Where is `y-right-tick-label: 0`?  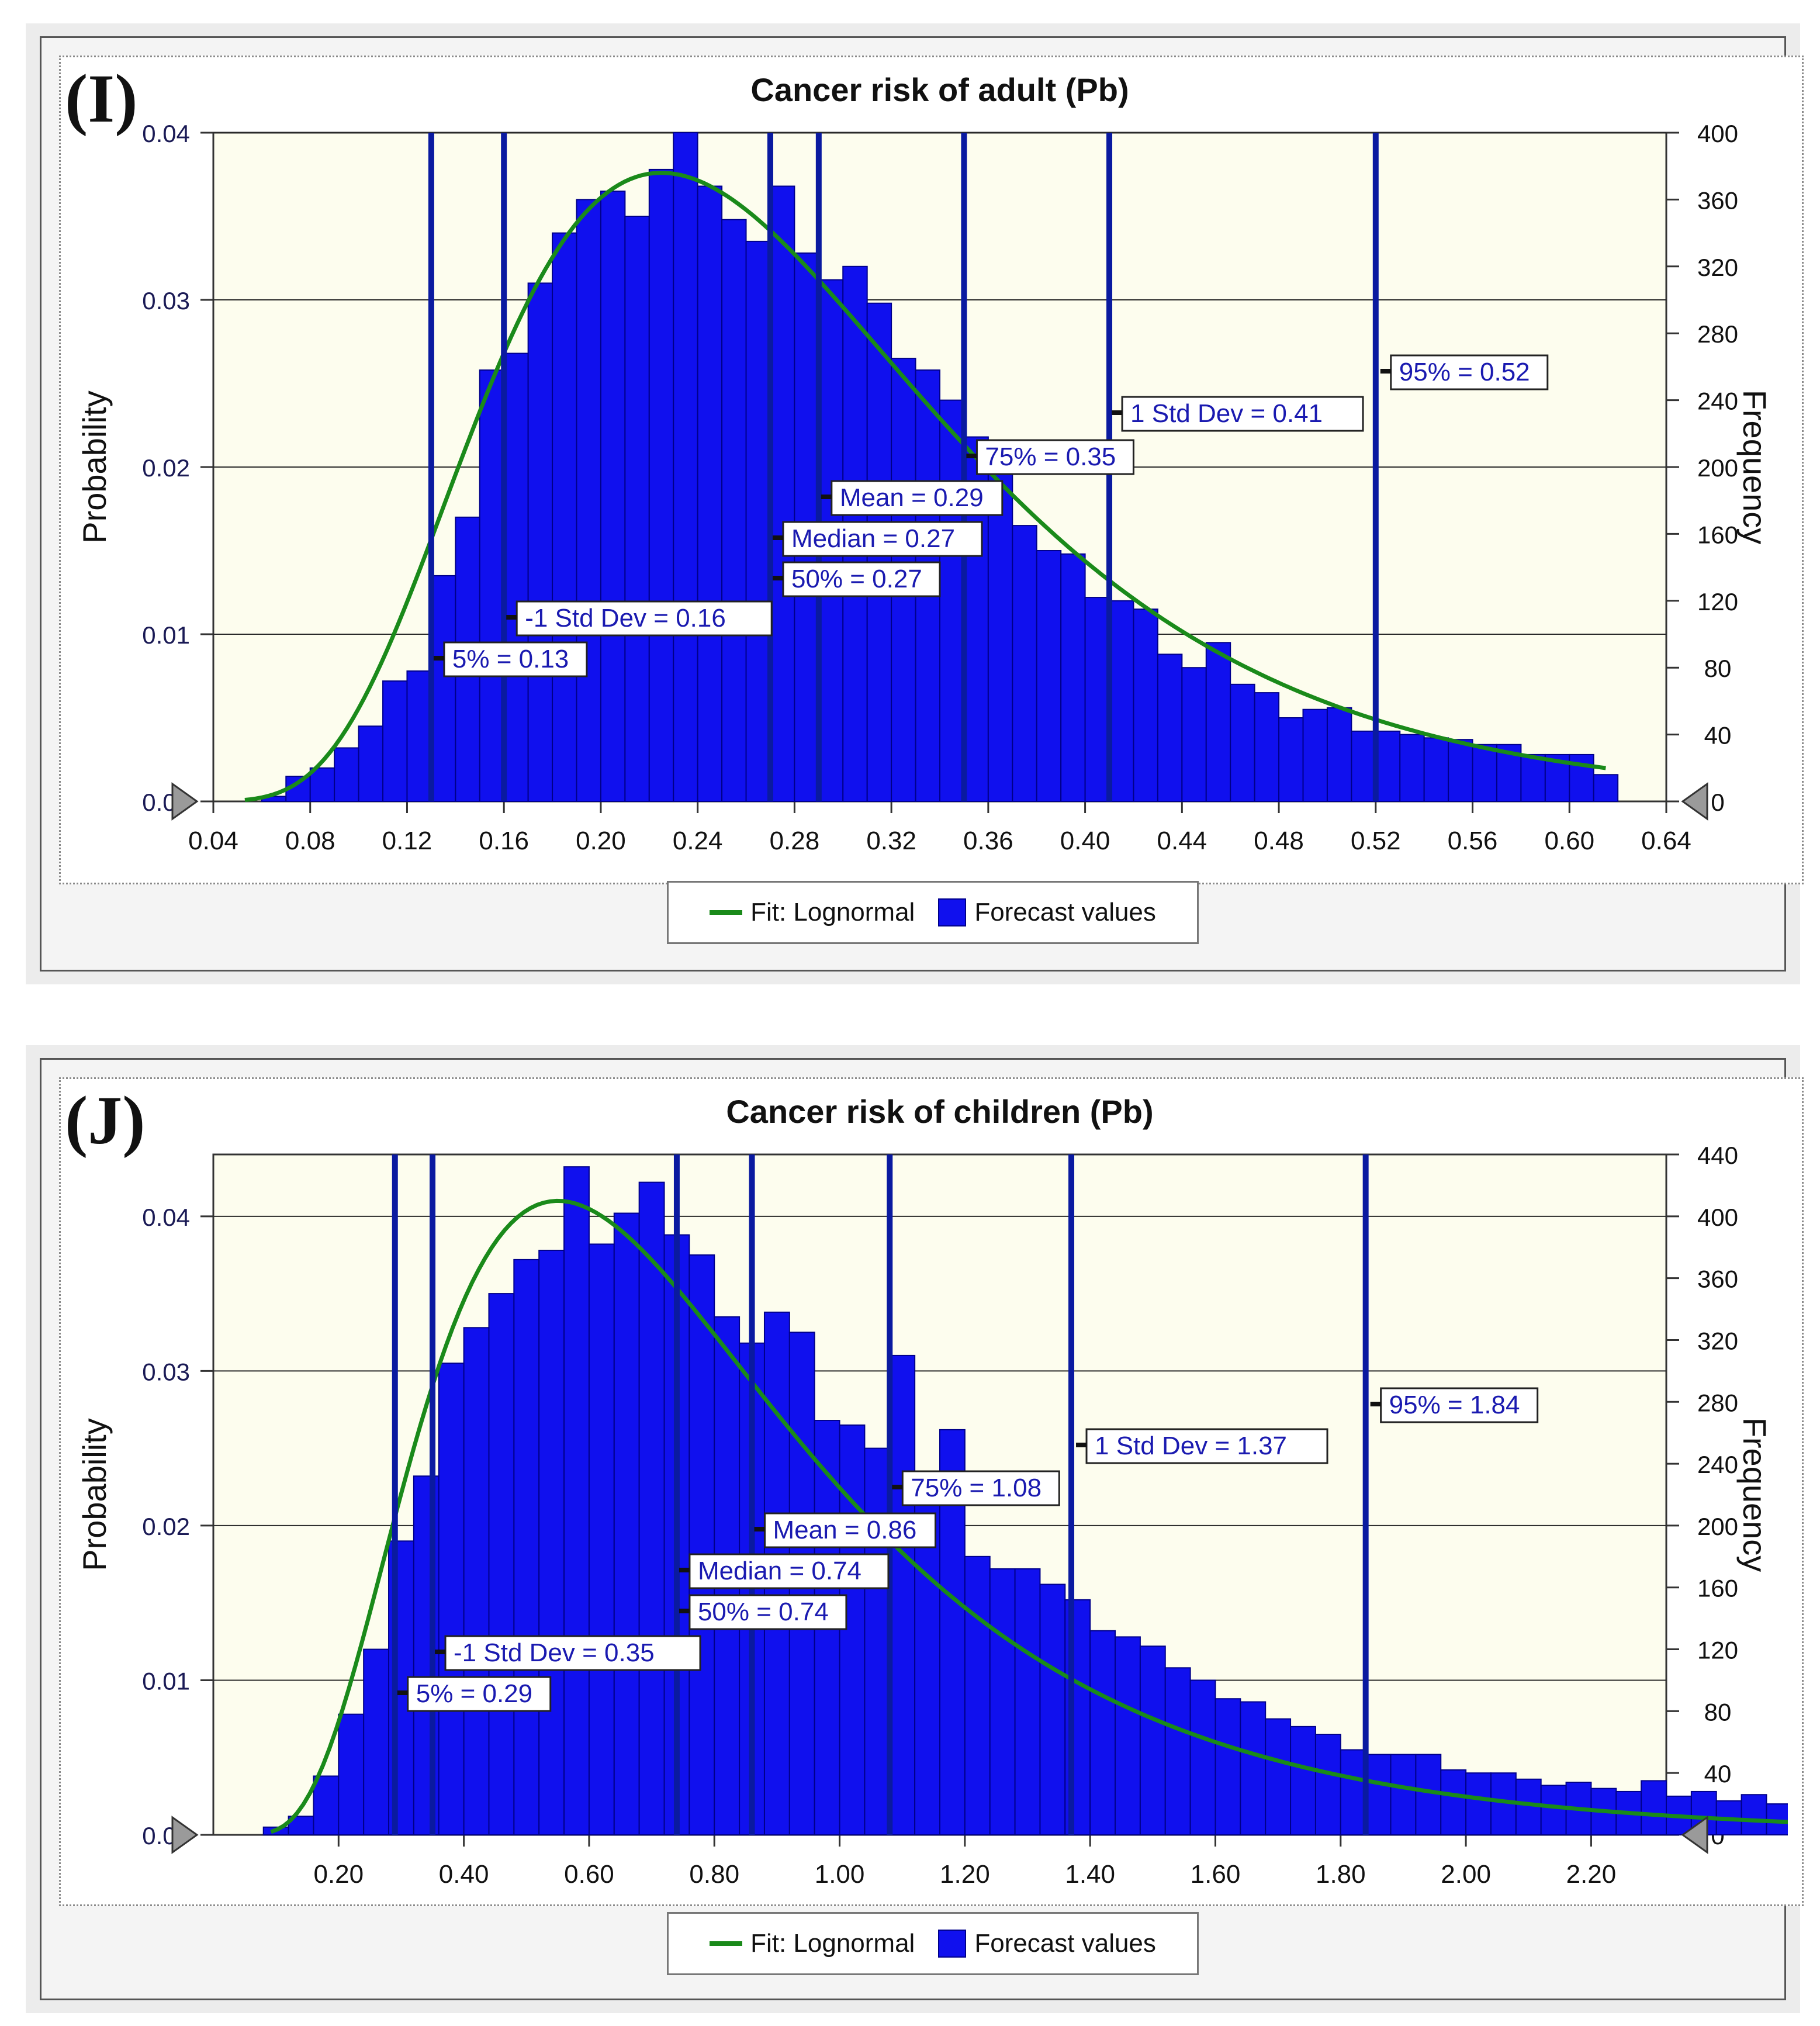 y-right-tick-label: 0 is located at coordinates (1717, 802).